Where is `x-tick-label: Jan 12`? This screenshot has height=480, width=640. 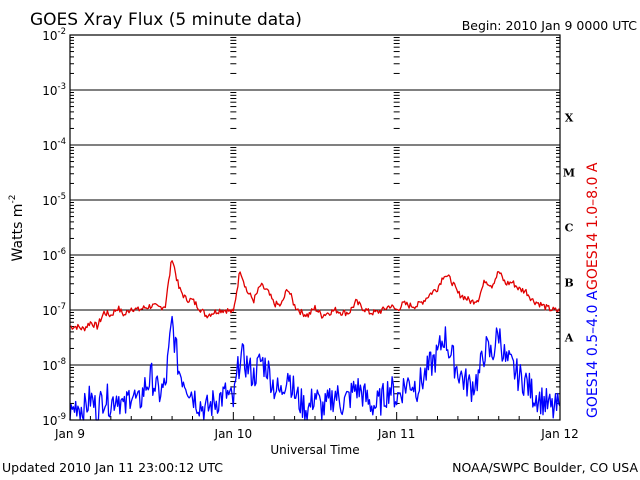
x-tick-label: Jan 12 is located at coordinates (559, 434).